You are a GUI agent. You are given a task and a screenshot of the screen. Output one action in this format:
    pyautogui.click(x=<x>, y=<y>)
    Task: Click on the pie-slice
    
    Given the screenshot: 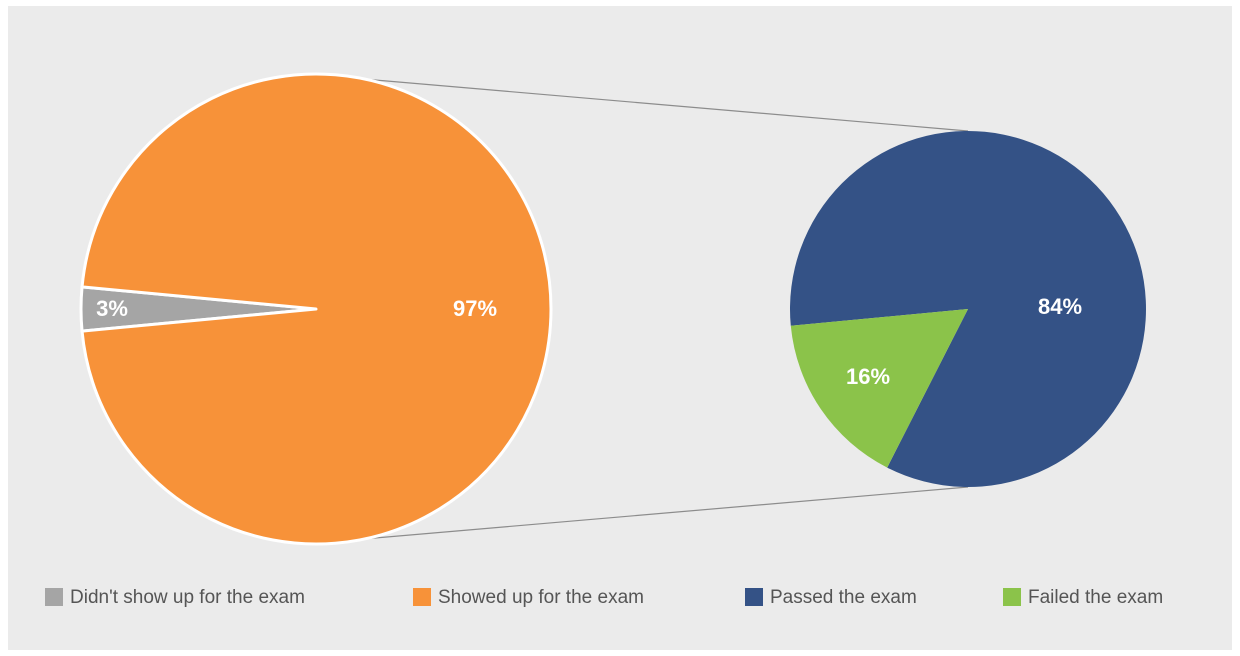 What is the action you would take?
    pyautogui.click(x=879, y=388)
    